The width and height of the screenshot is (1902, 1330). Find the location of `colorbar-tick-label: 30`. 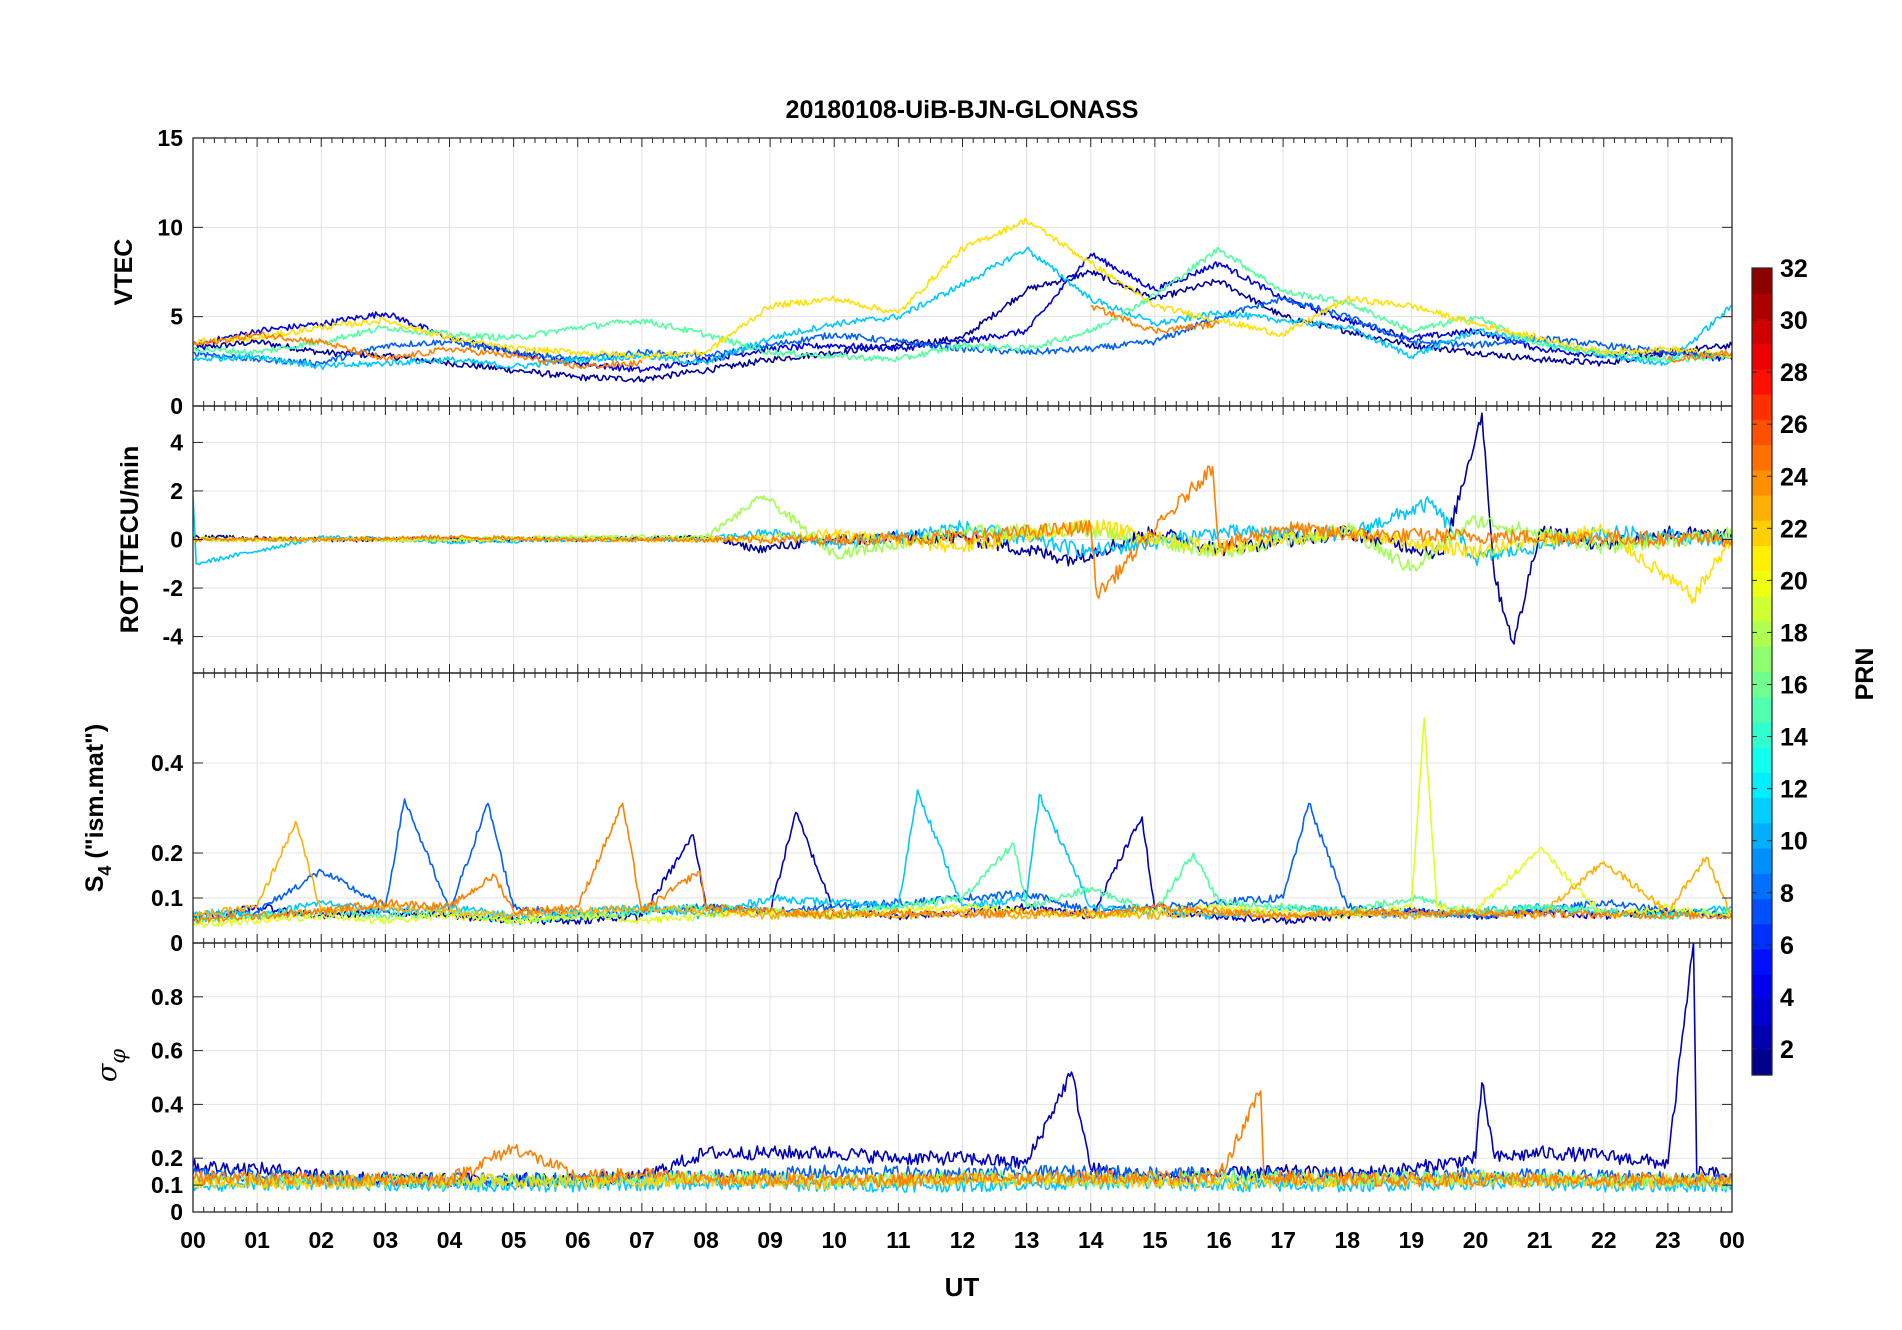

colorbar-tick-label: 30 is located at coordinates (1794, 321).